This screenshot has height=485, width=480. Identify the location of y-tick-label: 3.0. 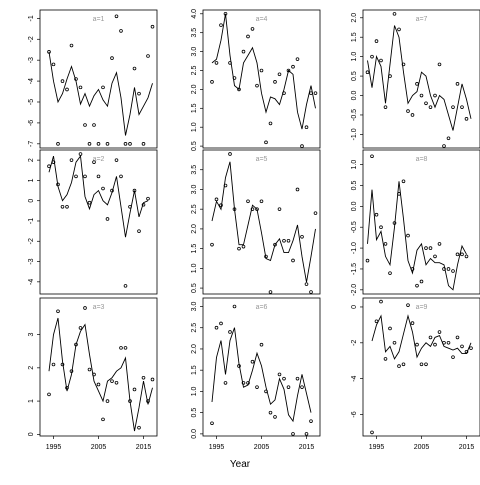
(194, 189).